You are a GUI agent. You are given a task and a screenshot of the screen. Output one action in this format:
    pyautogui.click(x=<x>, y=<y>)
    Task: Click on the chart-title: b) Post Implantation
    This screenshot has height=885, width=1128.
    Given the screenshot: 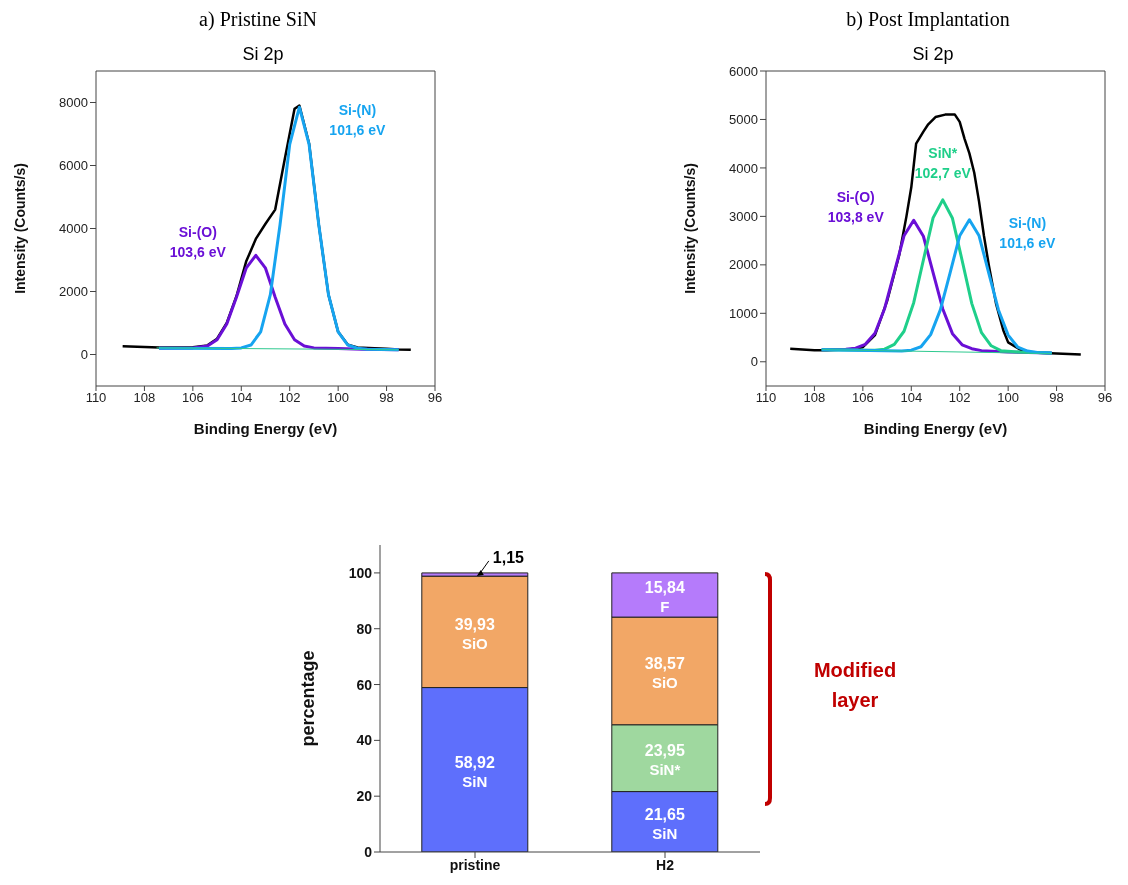 What is the action you would take?
    pyautogui.click(x=928, y=20)
    